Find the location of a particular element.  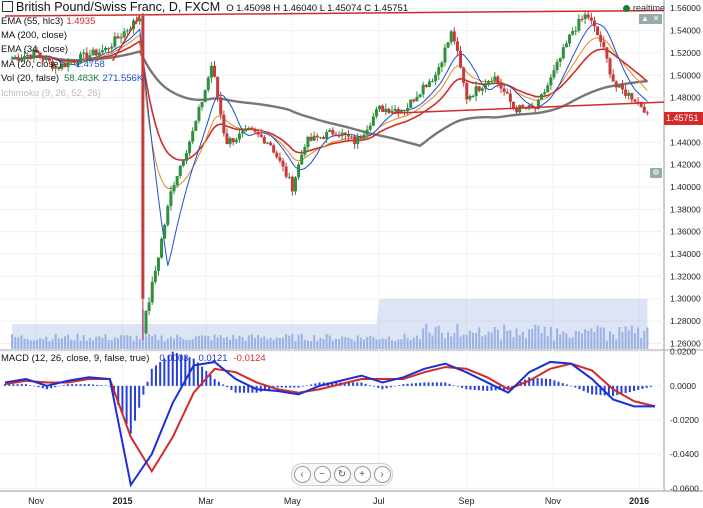

maximize-icon: ▲ is located at coordinates (645, 19).